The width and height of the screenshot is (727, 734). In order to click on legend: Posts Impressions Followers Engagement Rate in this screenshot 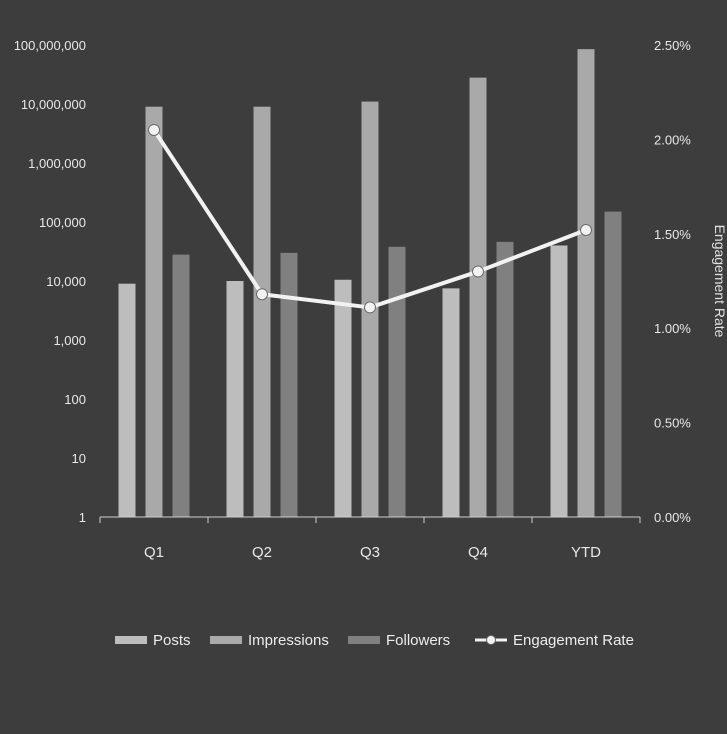, I will do `click(374, 640)`.